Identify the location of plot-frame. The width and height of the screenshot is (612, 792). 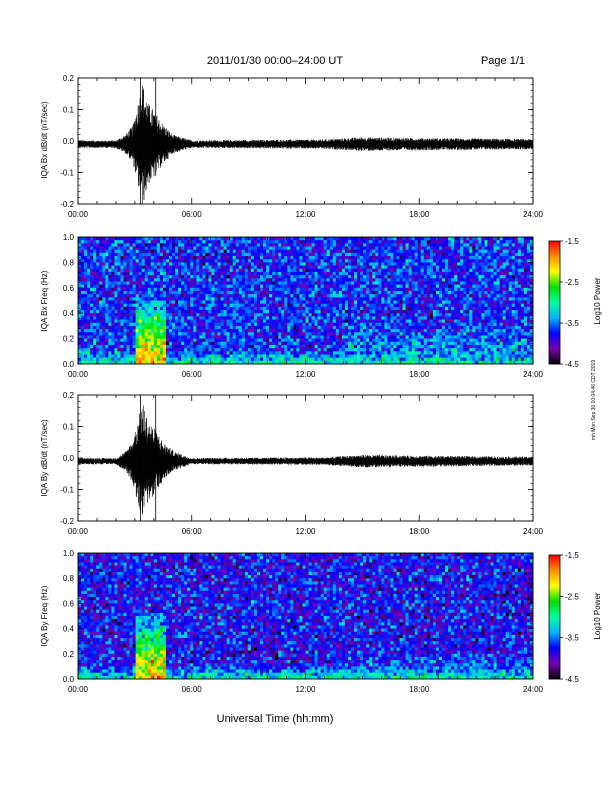
(305, 141).